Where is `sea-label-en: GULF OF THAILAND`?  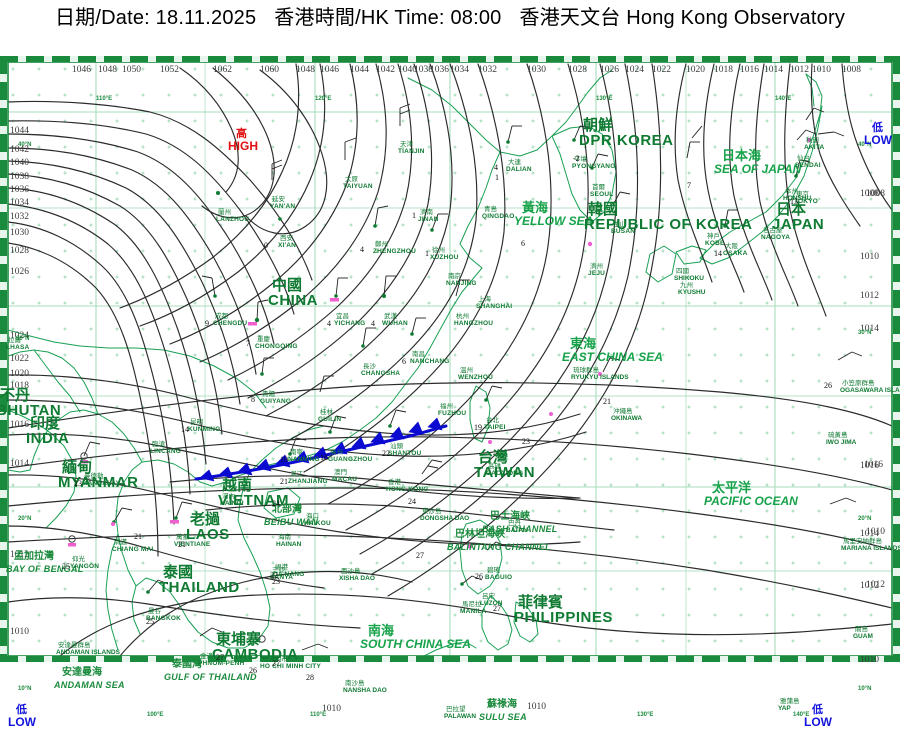 sea-label-en: GULF OF THAILAND is located at coordinates (210, 677).